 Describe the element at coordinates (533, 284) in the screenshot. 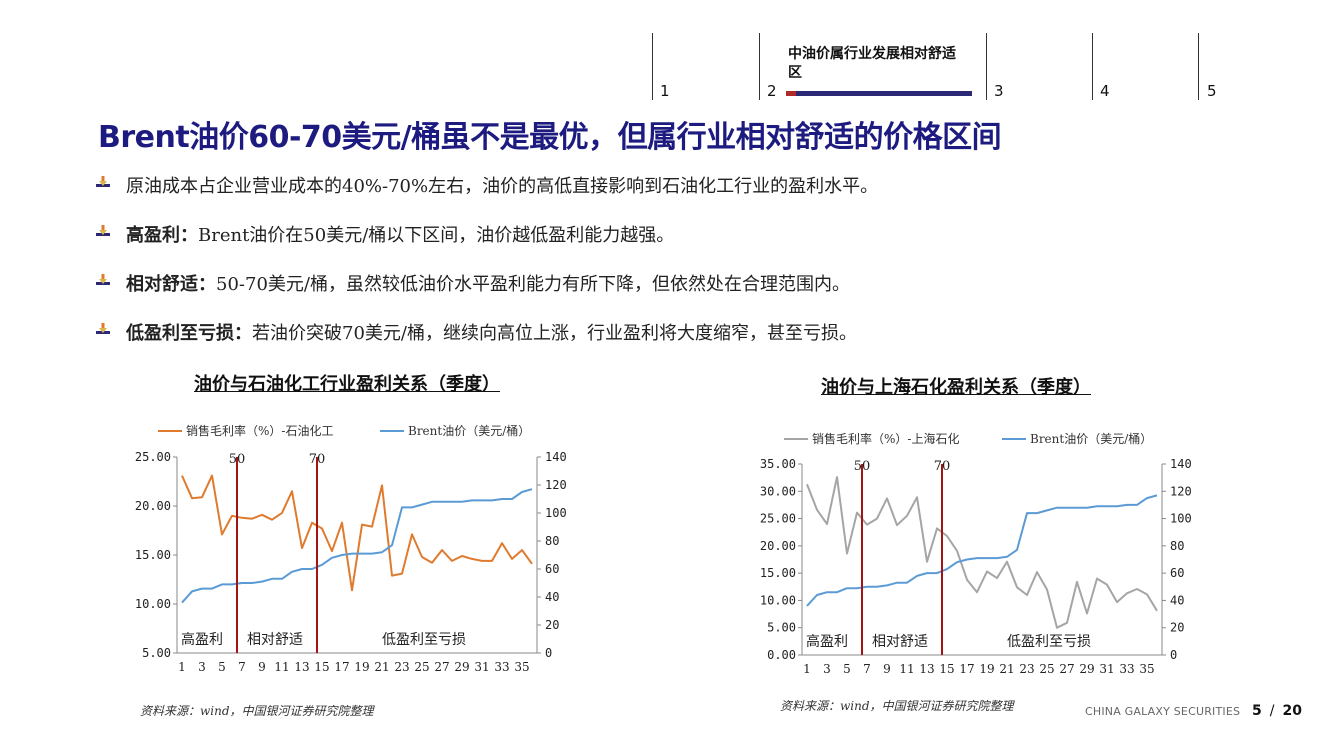

I see `bullet-text: 50-70美元/桶，虽然较低油价水平盈利能力有所下降，但依然处在合理范围内。` at that location.